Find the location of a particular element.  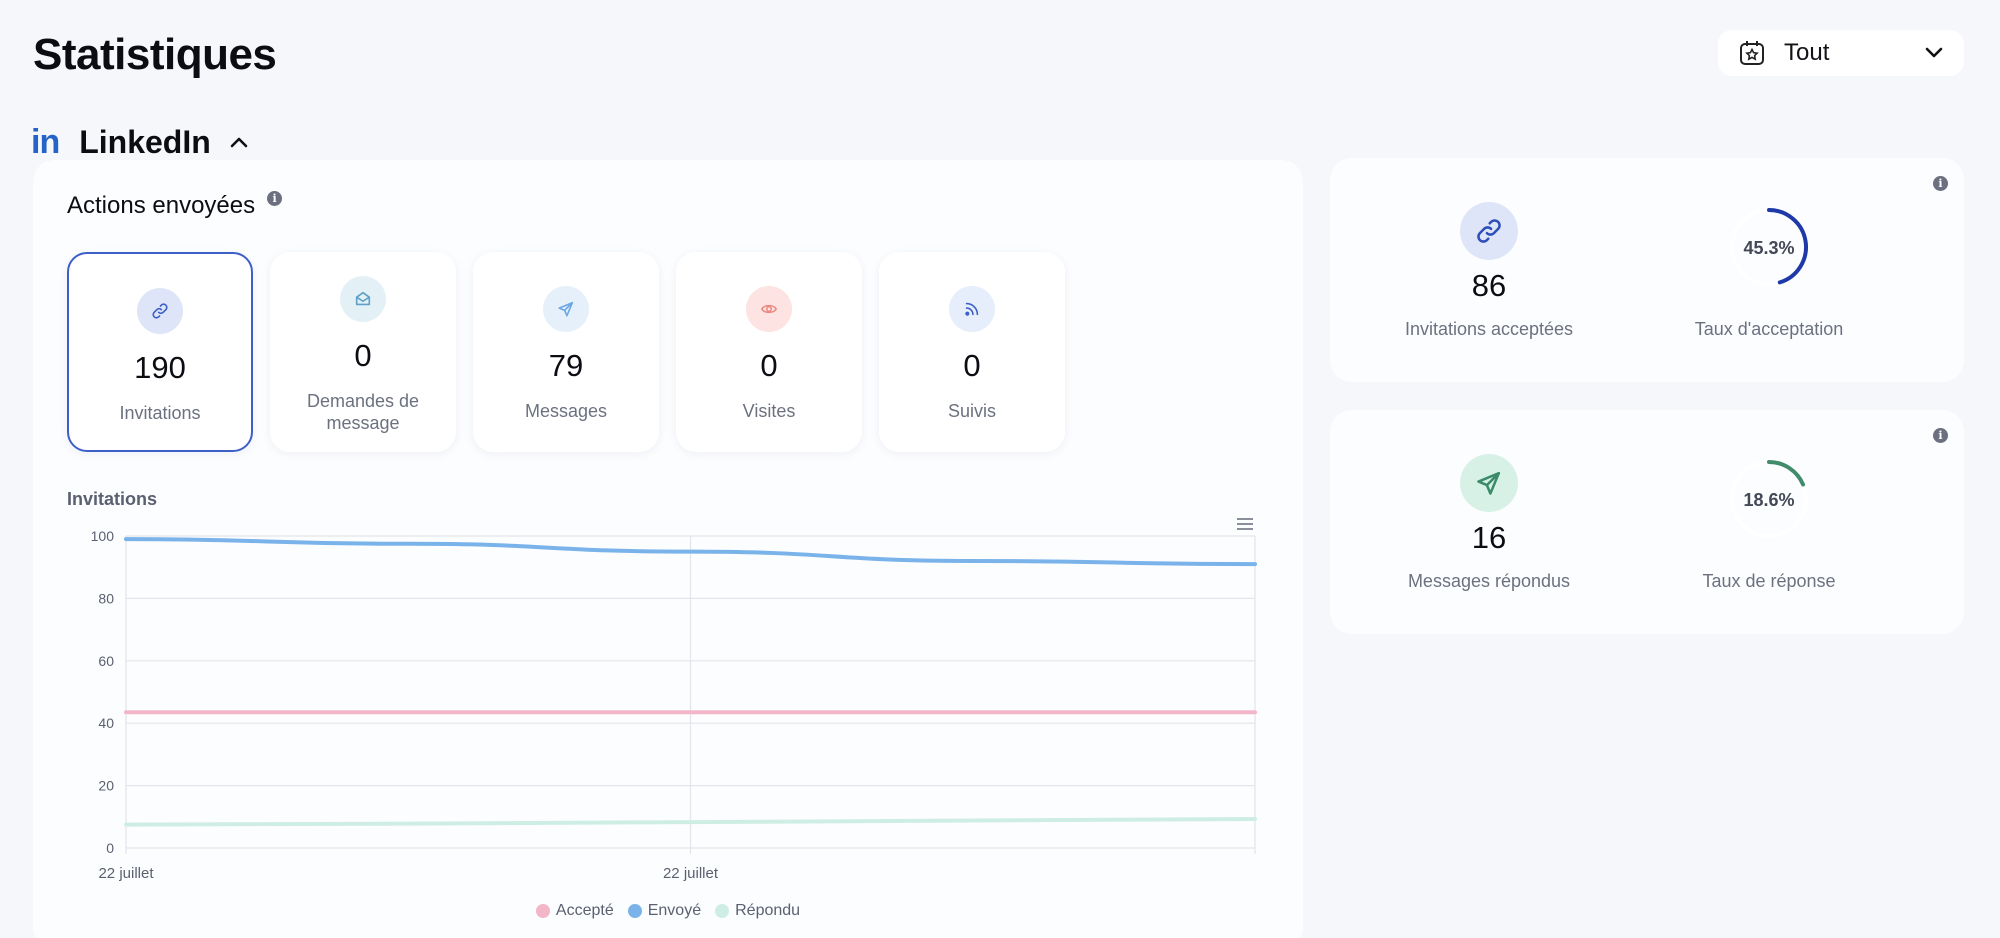

page-title: Statistiques is located at coordinates (155, 54).